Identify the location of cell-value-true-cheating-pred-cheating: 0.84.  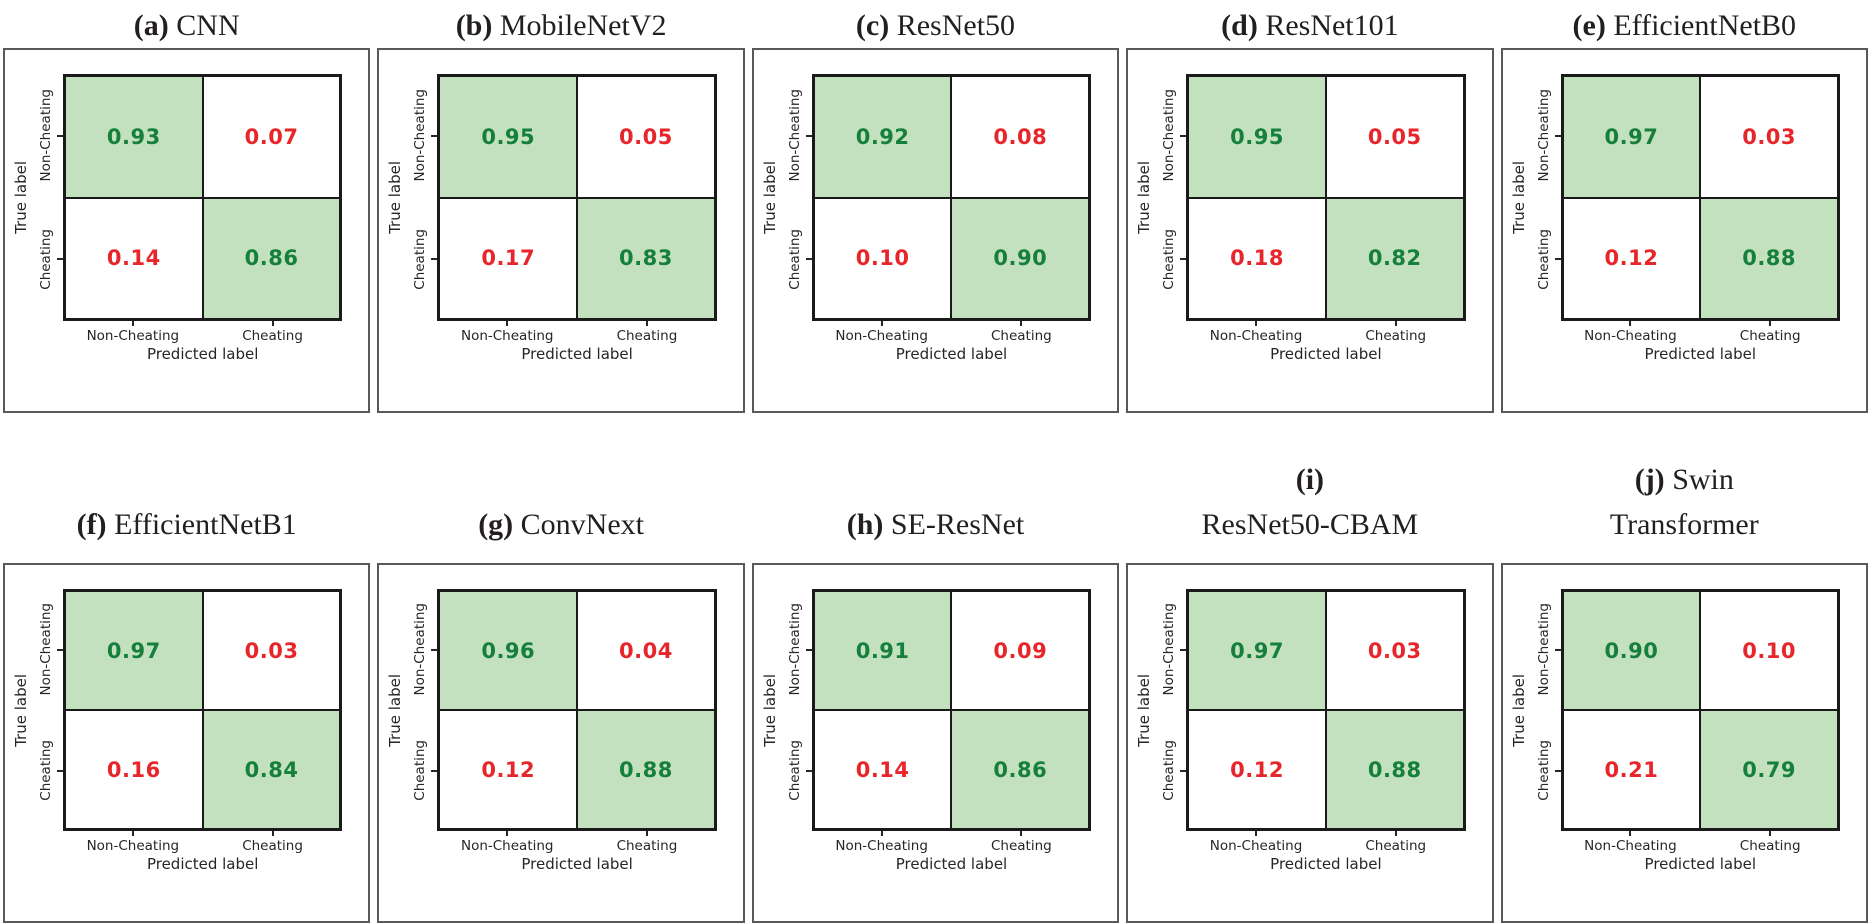
(271, 769).